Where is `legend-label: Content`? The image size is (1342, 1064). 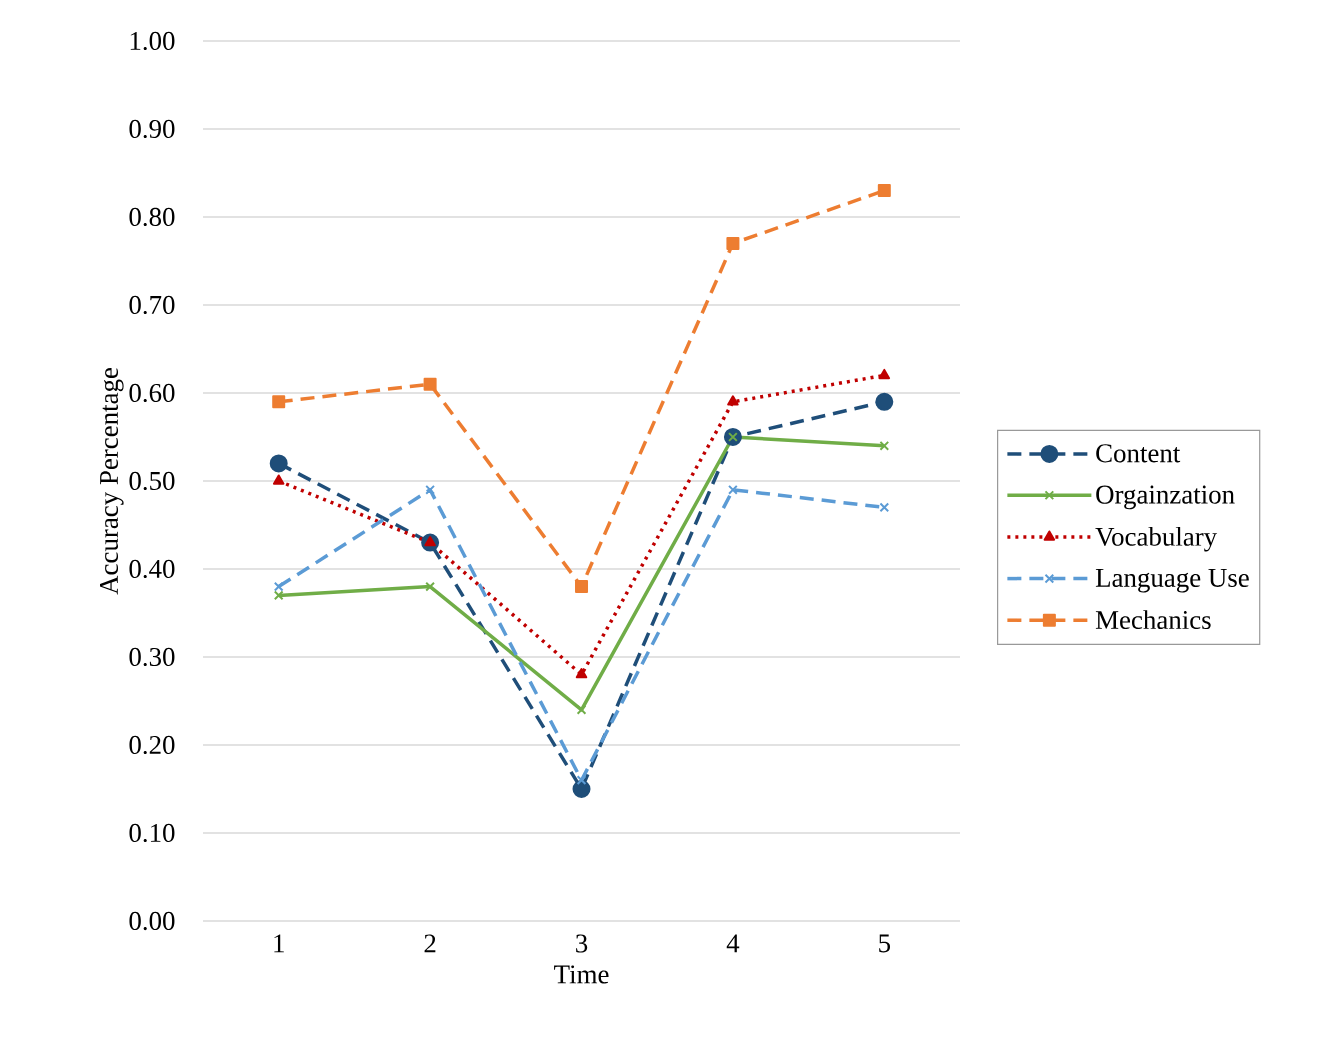
legend-label: Content is located at coordinates (1138, 453).